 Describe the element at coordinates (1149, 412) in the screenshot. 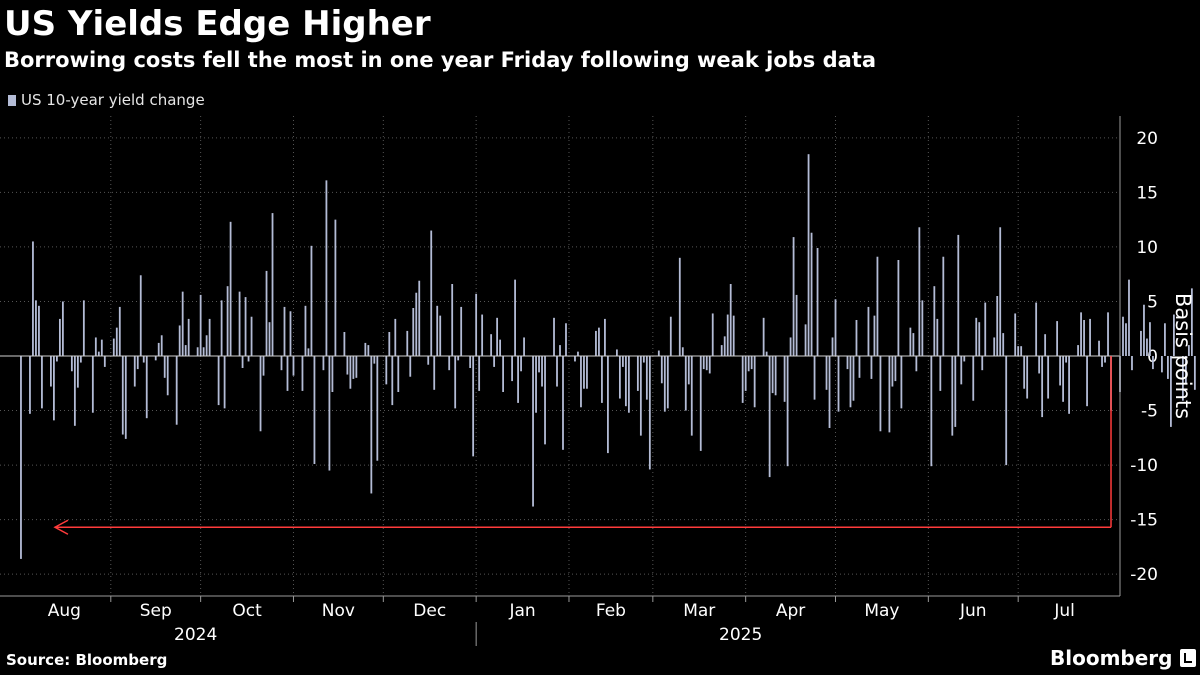

I see `y-tick-label: -5` at that location.